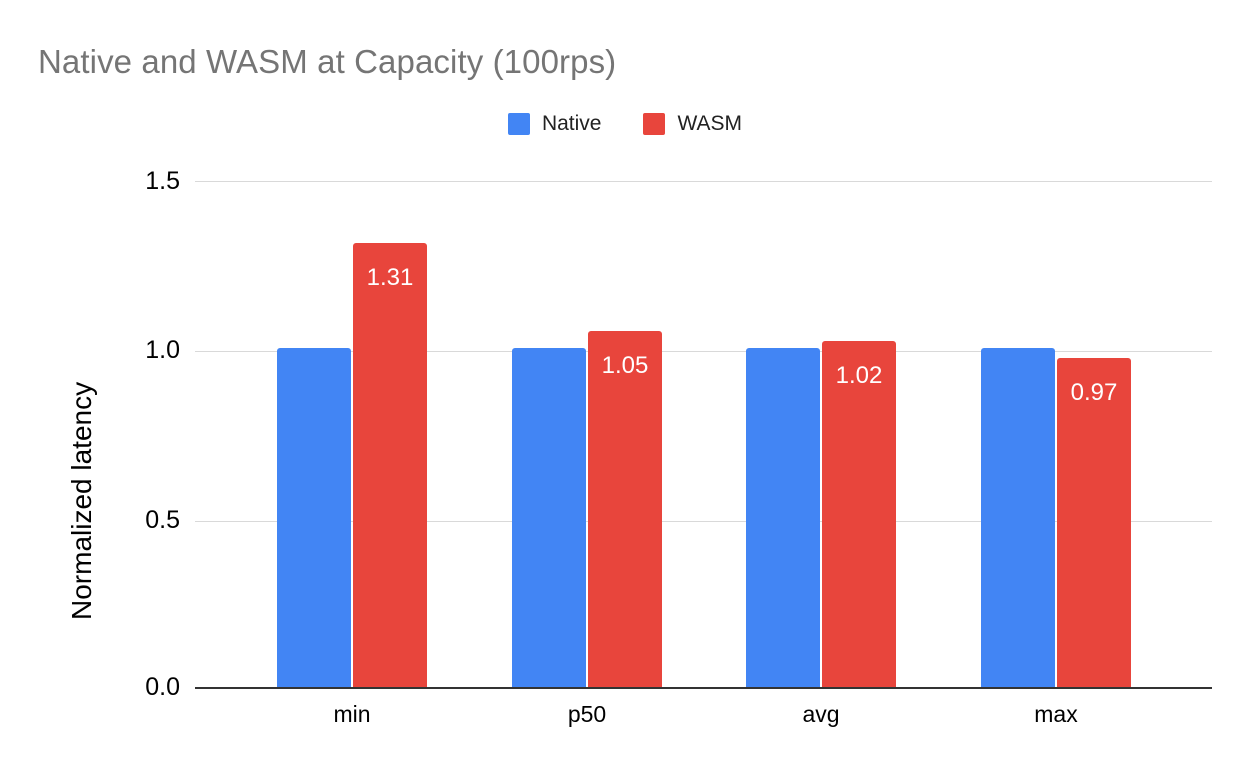 The height and width of the screenshot is (772, 1250). I want to click on y-tick-label-0_5: 0.5, so click(162, 520).